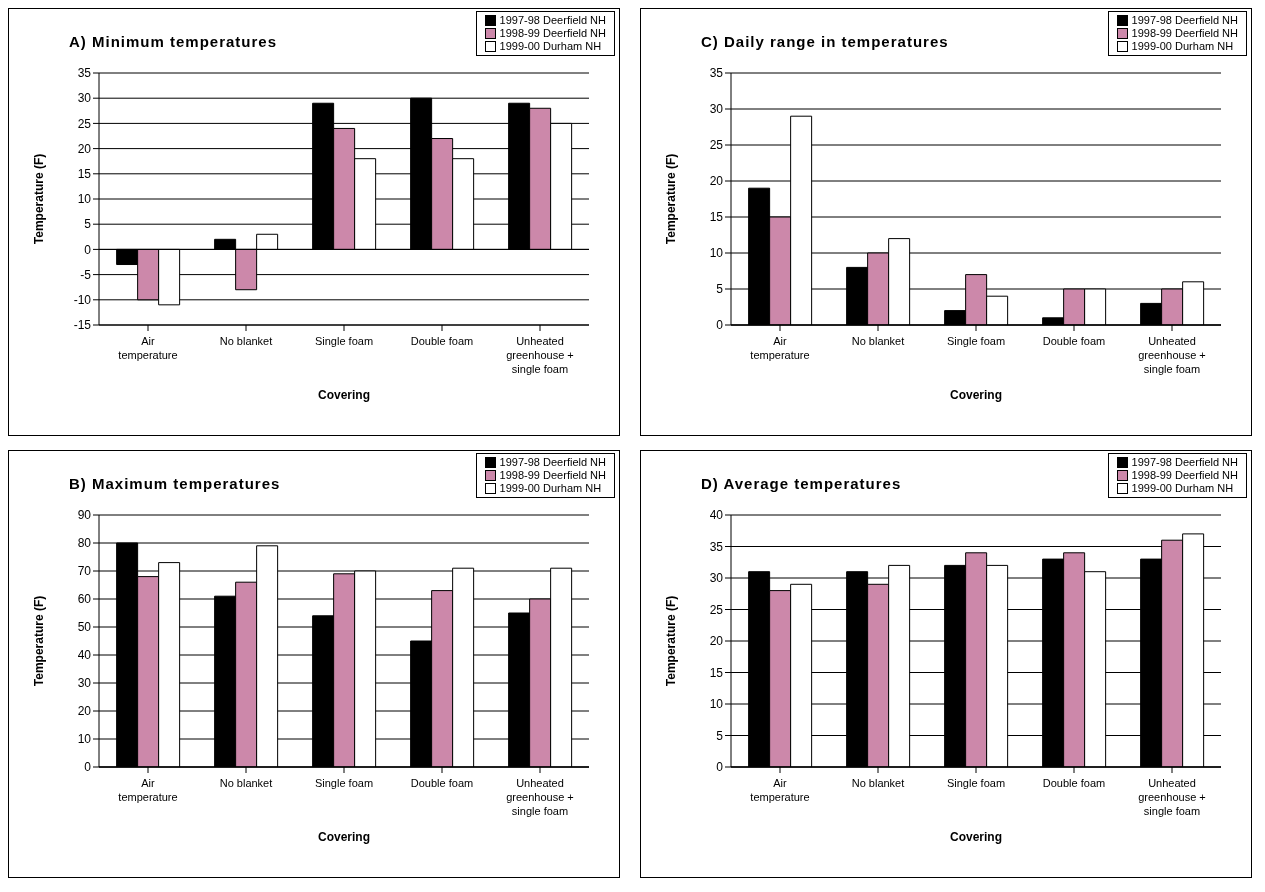 This screenshot has height=892, width=1265. I want to click on y-tick-label: -15, so click(82, 325).